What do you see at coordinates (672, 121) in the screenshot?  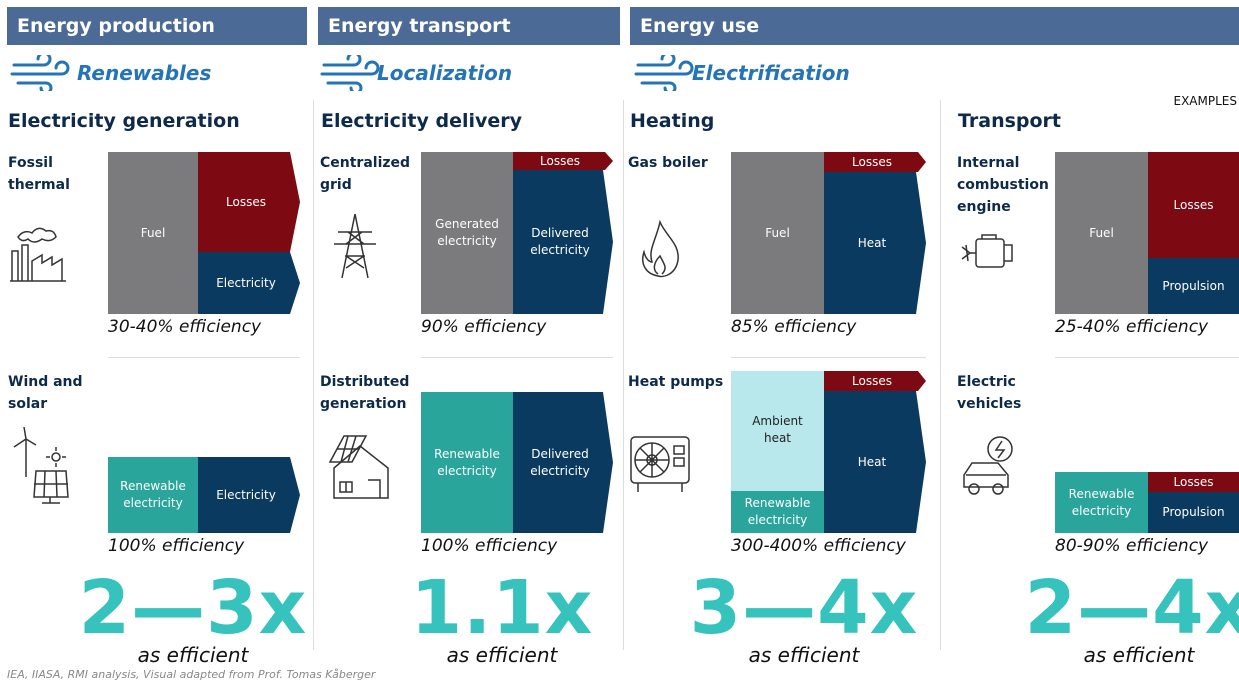 I see `column-title: Heating` at bounding box center [672, 121].